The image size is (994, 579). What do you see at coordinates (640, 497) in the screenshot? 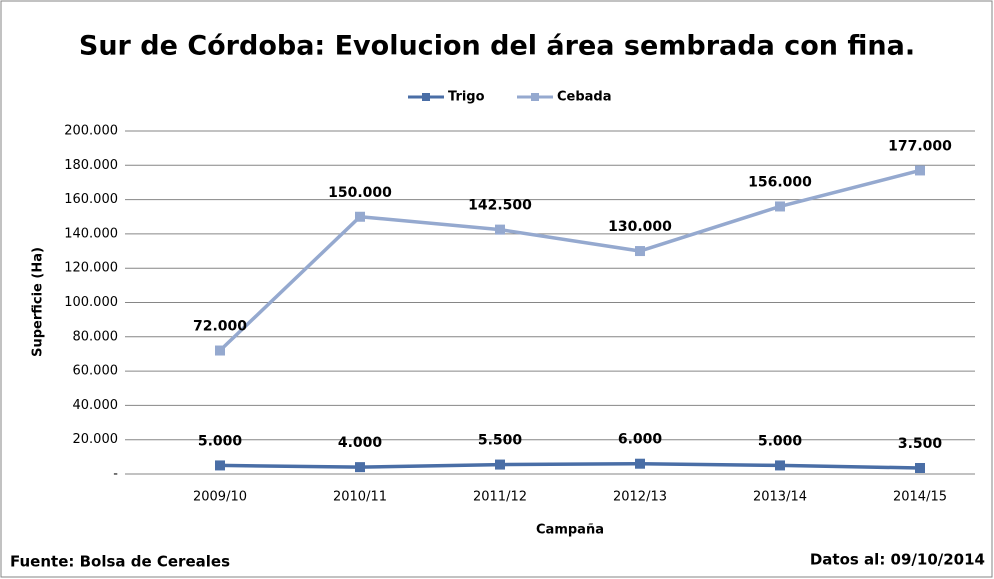
I see `x-tick-label: 2012/13` at bounding box center [640, 497].